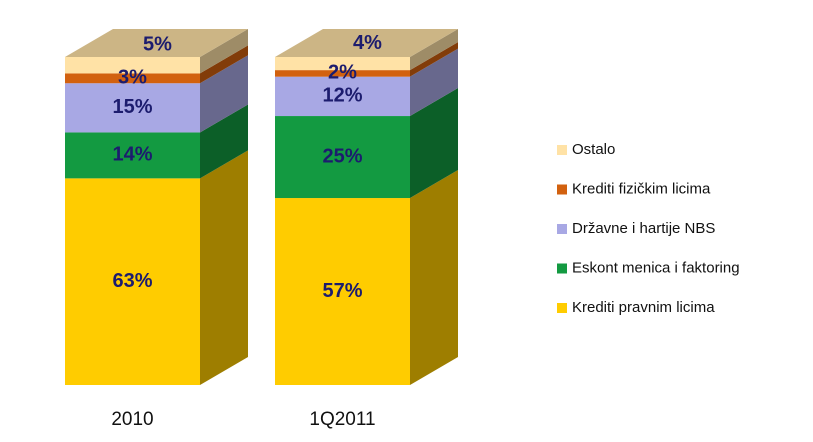  I want to click on value-label: 2%, so click(342, 73).